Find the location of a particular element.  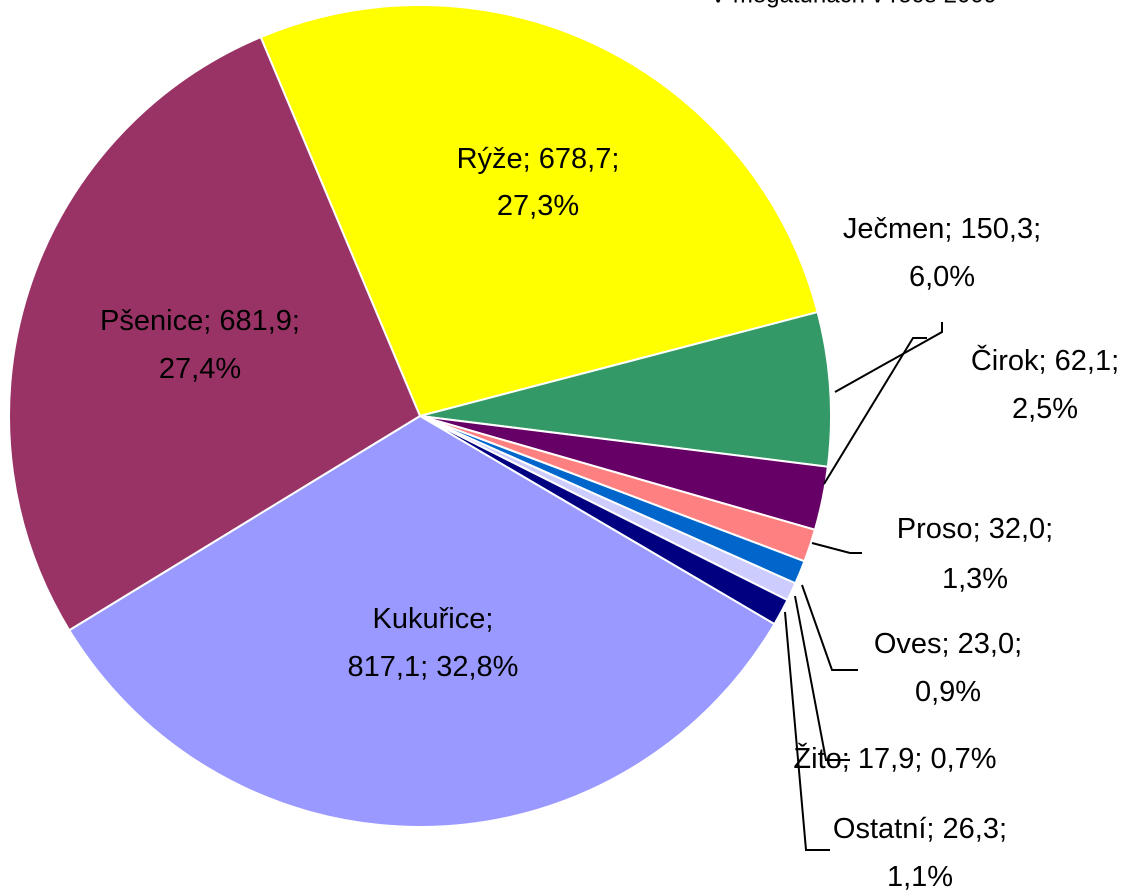

data-label: Ječmen; 150,3; is located at coordinates (942, 229).